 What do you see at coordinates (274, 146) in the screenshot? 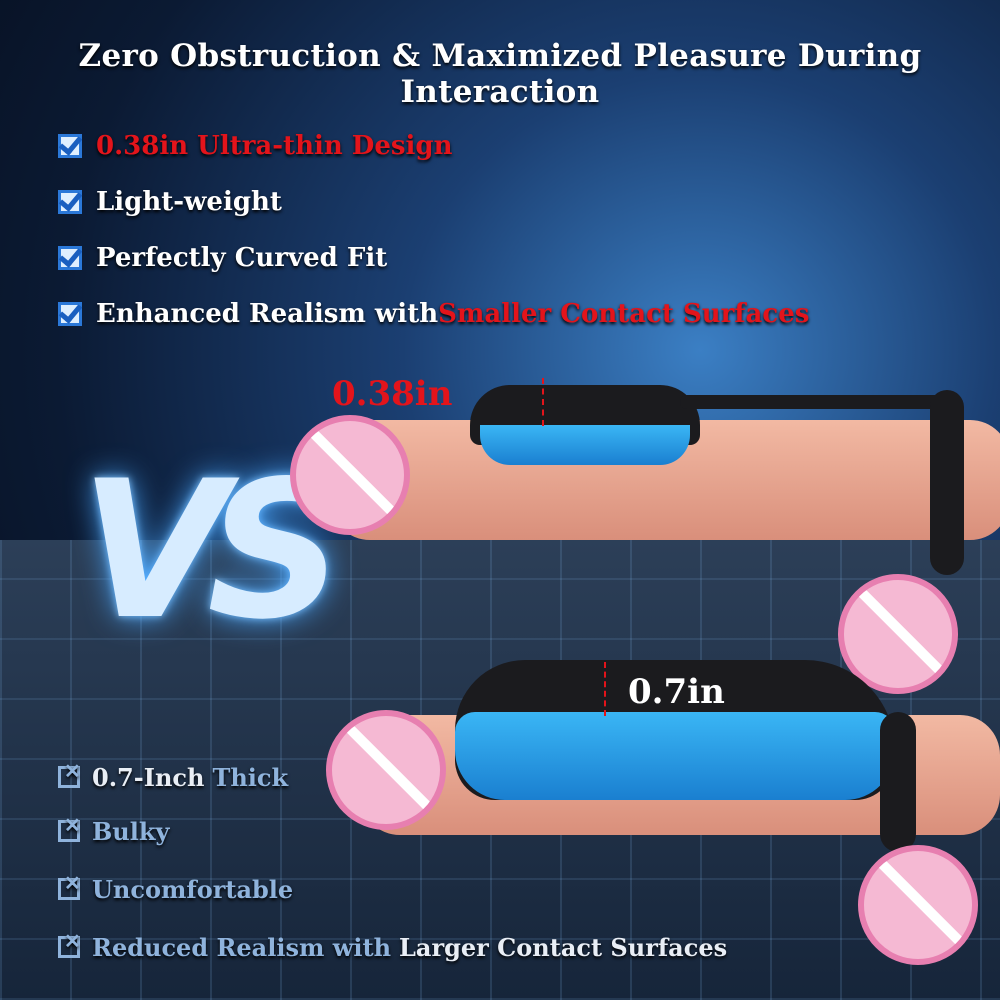
I see `pro-text: 0.38in Ultra-thin Design` at bounding box center [274, 146].